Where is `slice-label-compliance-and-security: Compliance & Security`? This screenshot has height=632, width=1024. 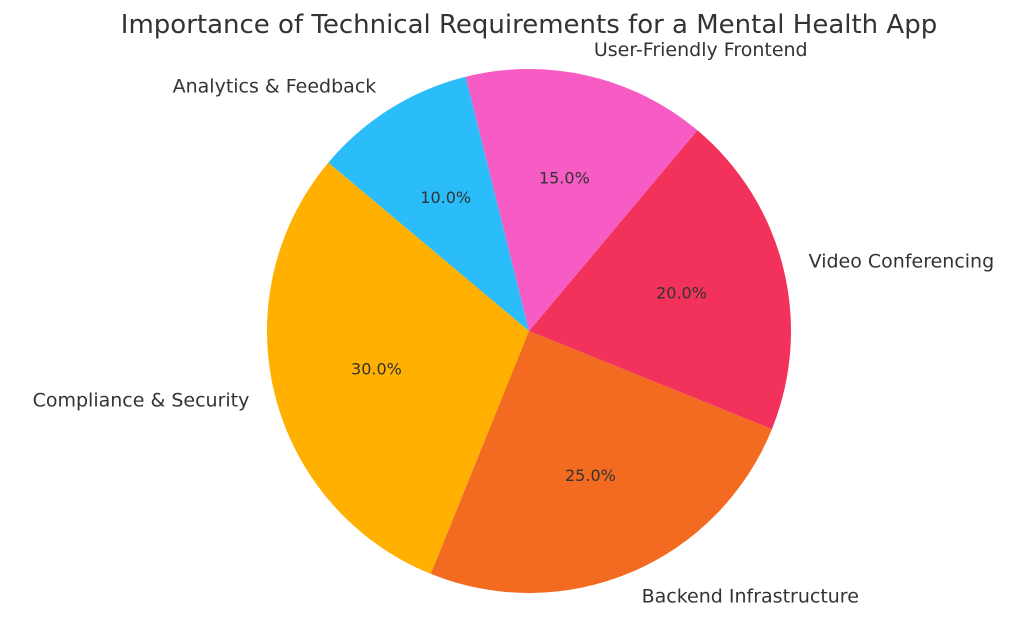
slice-label-compliance-and-security: Compliance & Security is located at coordinates (141, 401).